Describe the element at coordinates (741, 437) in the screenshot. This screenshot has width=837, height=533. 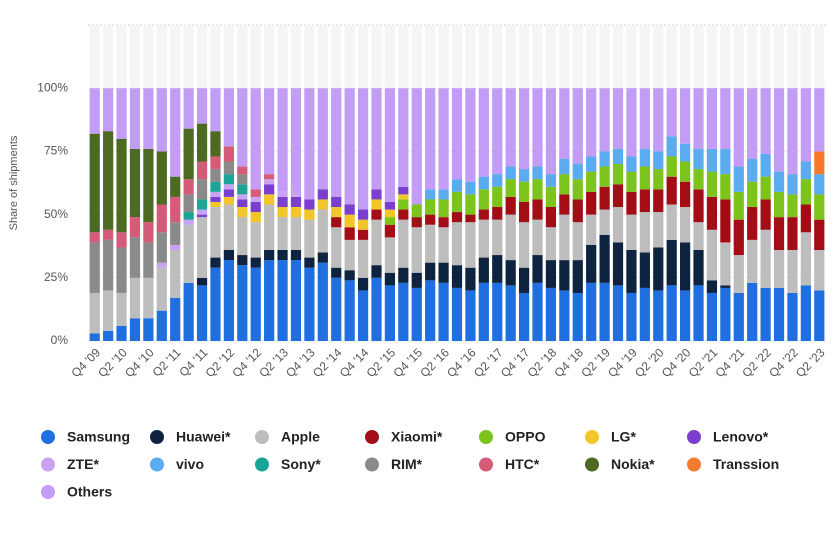
I see `legend-label: Lenovo*` at that location.